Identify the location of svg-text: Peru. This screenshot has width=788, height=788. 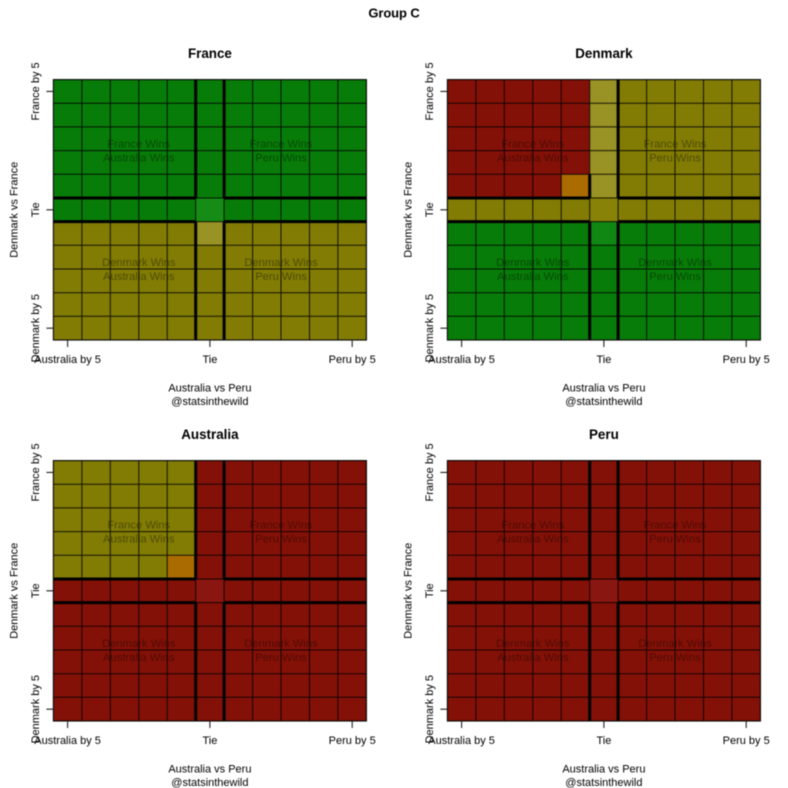
(604, 434).